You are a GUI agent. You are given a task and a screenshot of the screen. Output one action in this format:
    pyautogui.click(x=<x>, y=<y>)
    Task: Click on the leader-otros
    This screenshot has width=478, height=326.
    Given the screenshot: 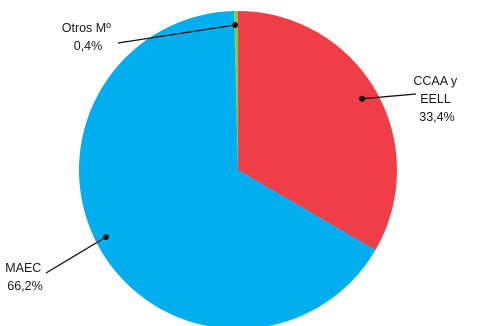 What is the action you would take?
    pyautogui.click(x=176, y=34)
    